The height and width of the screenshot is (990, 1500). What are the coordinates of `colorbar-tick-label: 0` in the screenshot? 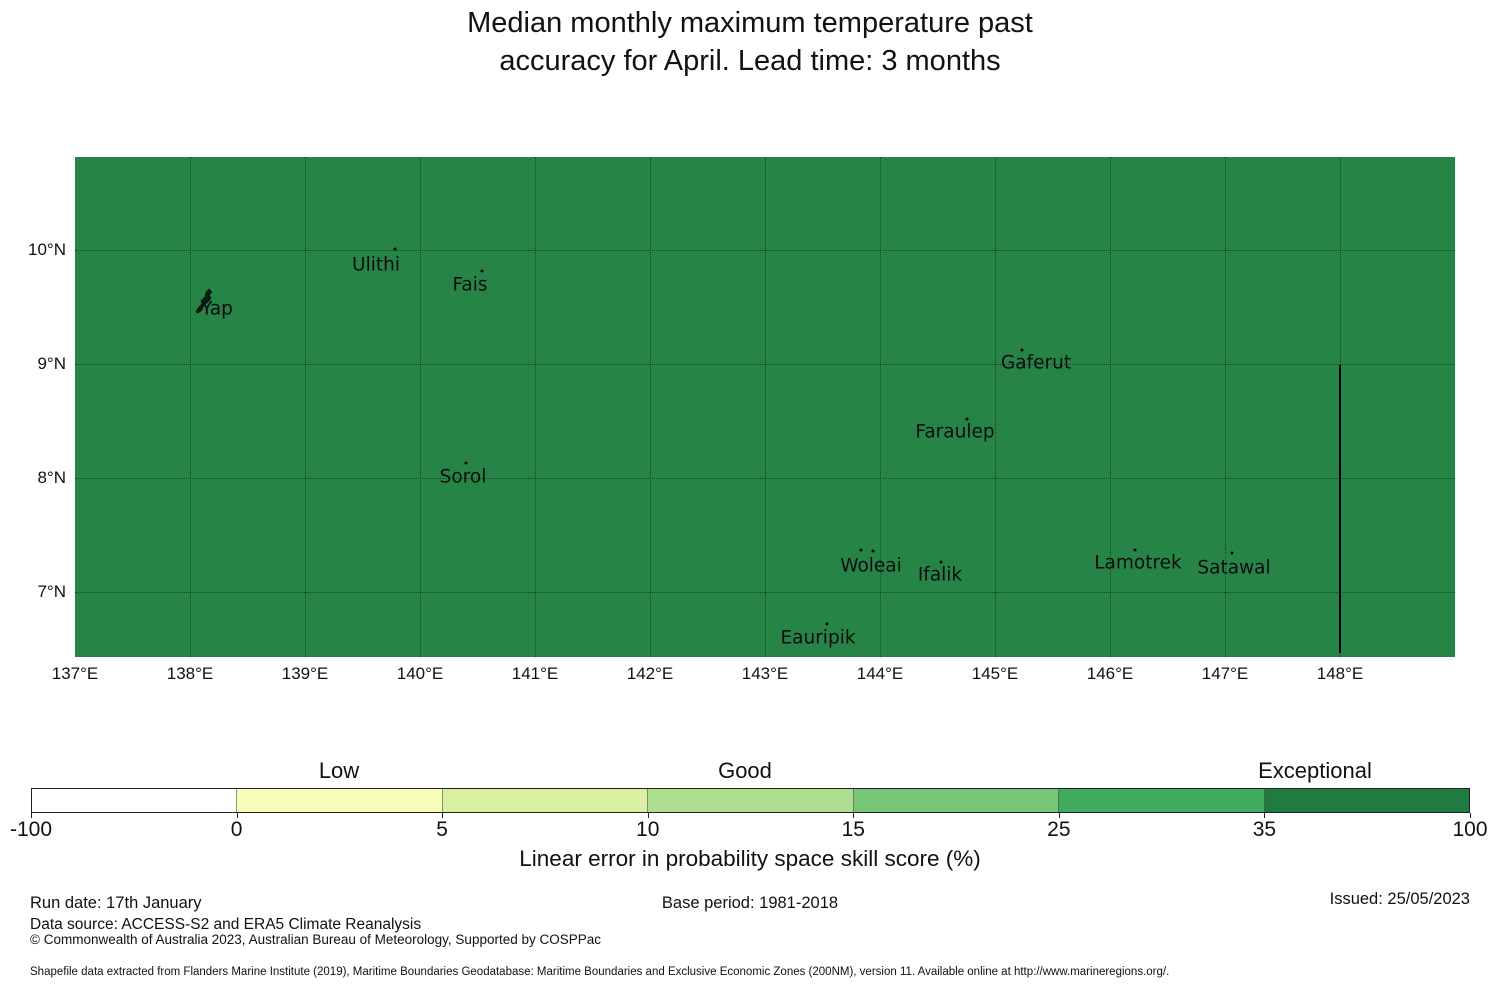 It's located at (236, 829).